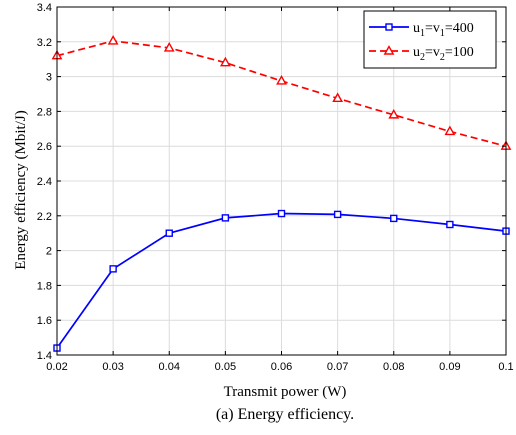 The height and width of the screenshot is (435, 516). I want to click on x-tick-label: 0.03, so click(112, 367).